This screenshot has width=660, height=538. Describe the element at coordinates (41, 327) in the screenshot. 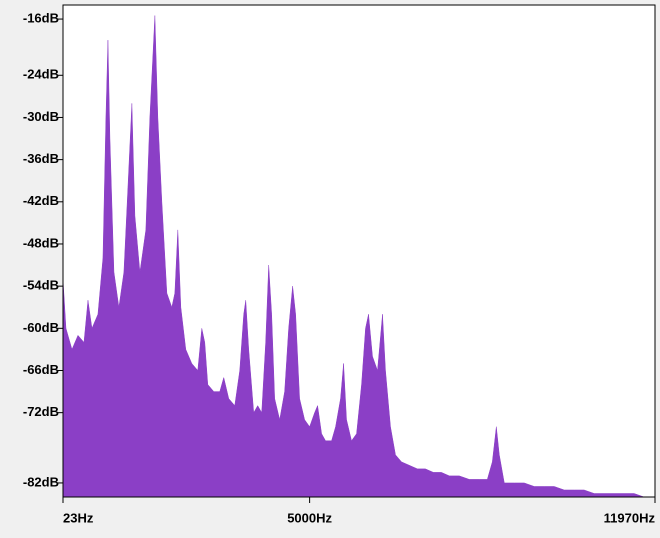

I see `y-tick-label: -60dB` at that location.